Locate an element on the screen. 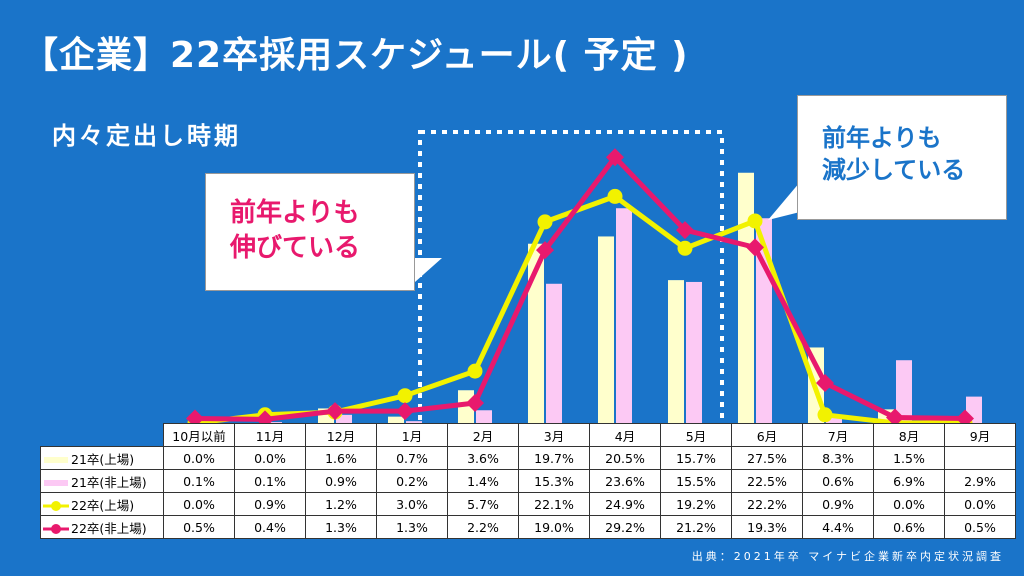 The image size is (1024, 576). callout-right-line-1: 前年よりも is located at coordinates (882, 138).